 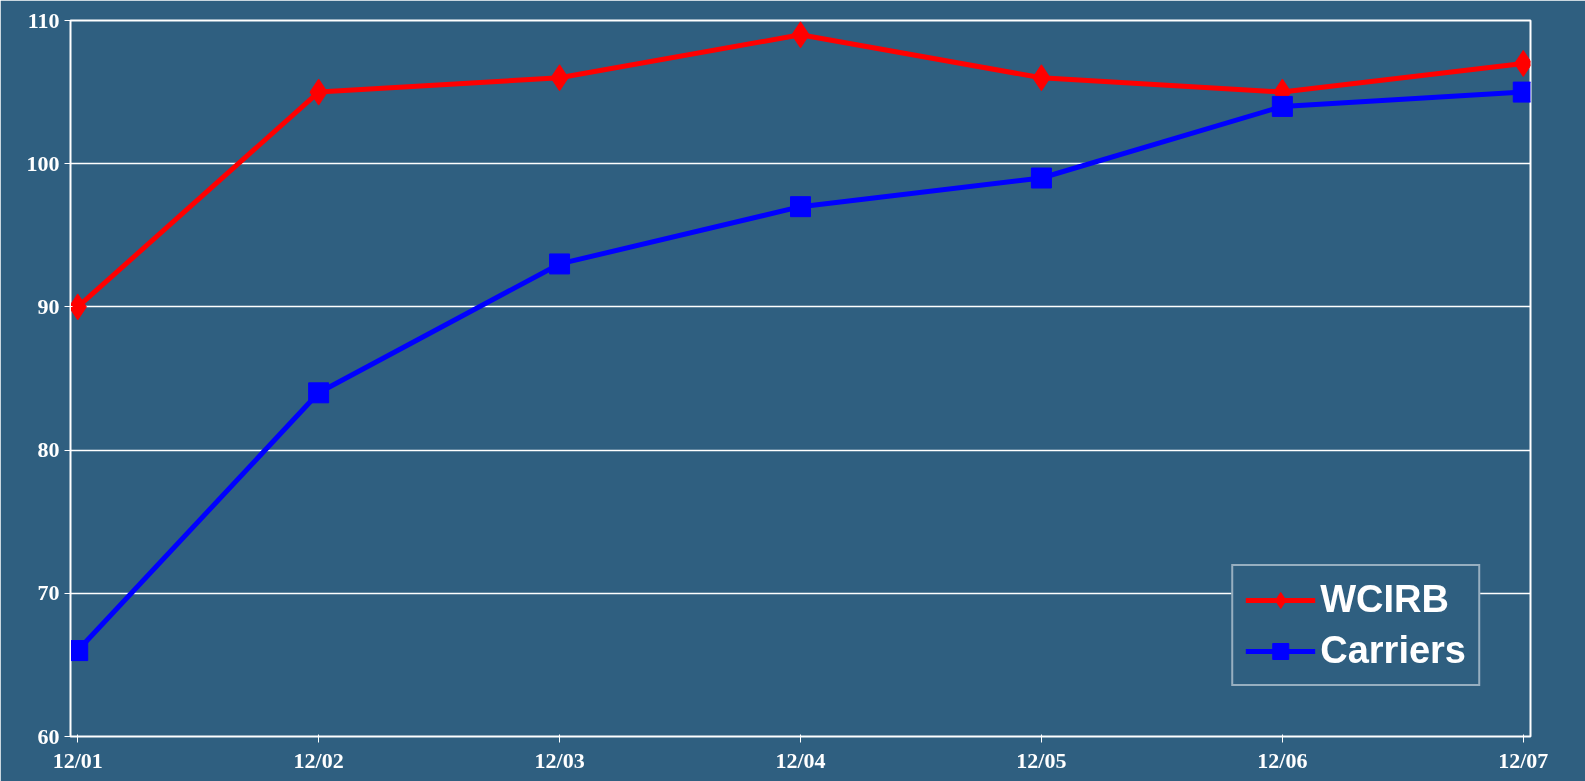 What do you see at coordinates (800, 760) in the screenshot?
I see `x-tick-label: 12/04` at bounding box center [800, 760].